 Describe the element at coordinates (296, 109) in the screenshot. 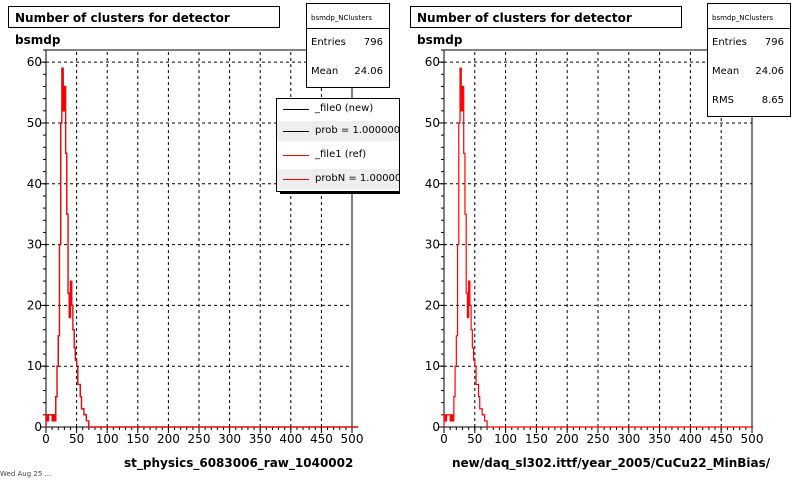

I see `legend-swatch-new` at that location.